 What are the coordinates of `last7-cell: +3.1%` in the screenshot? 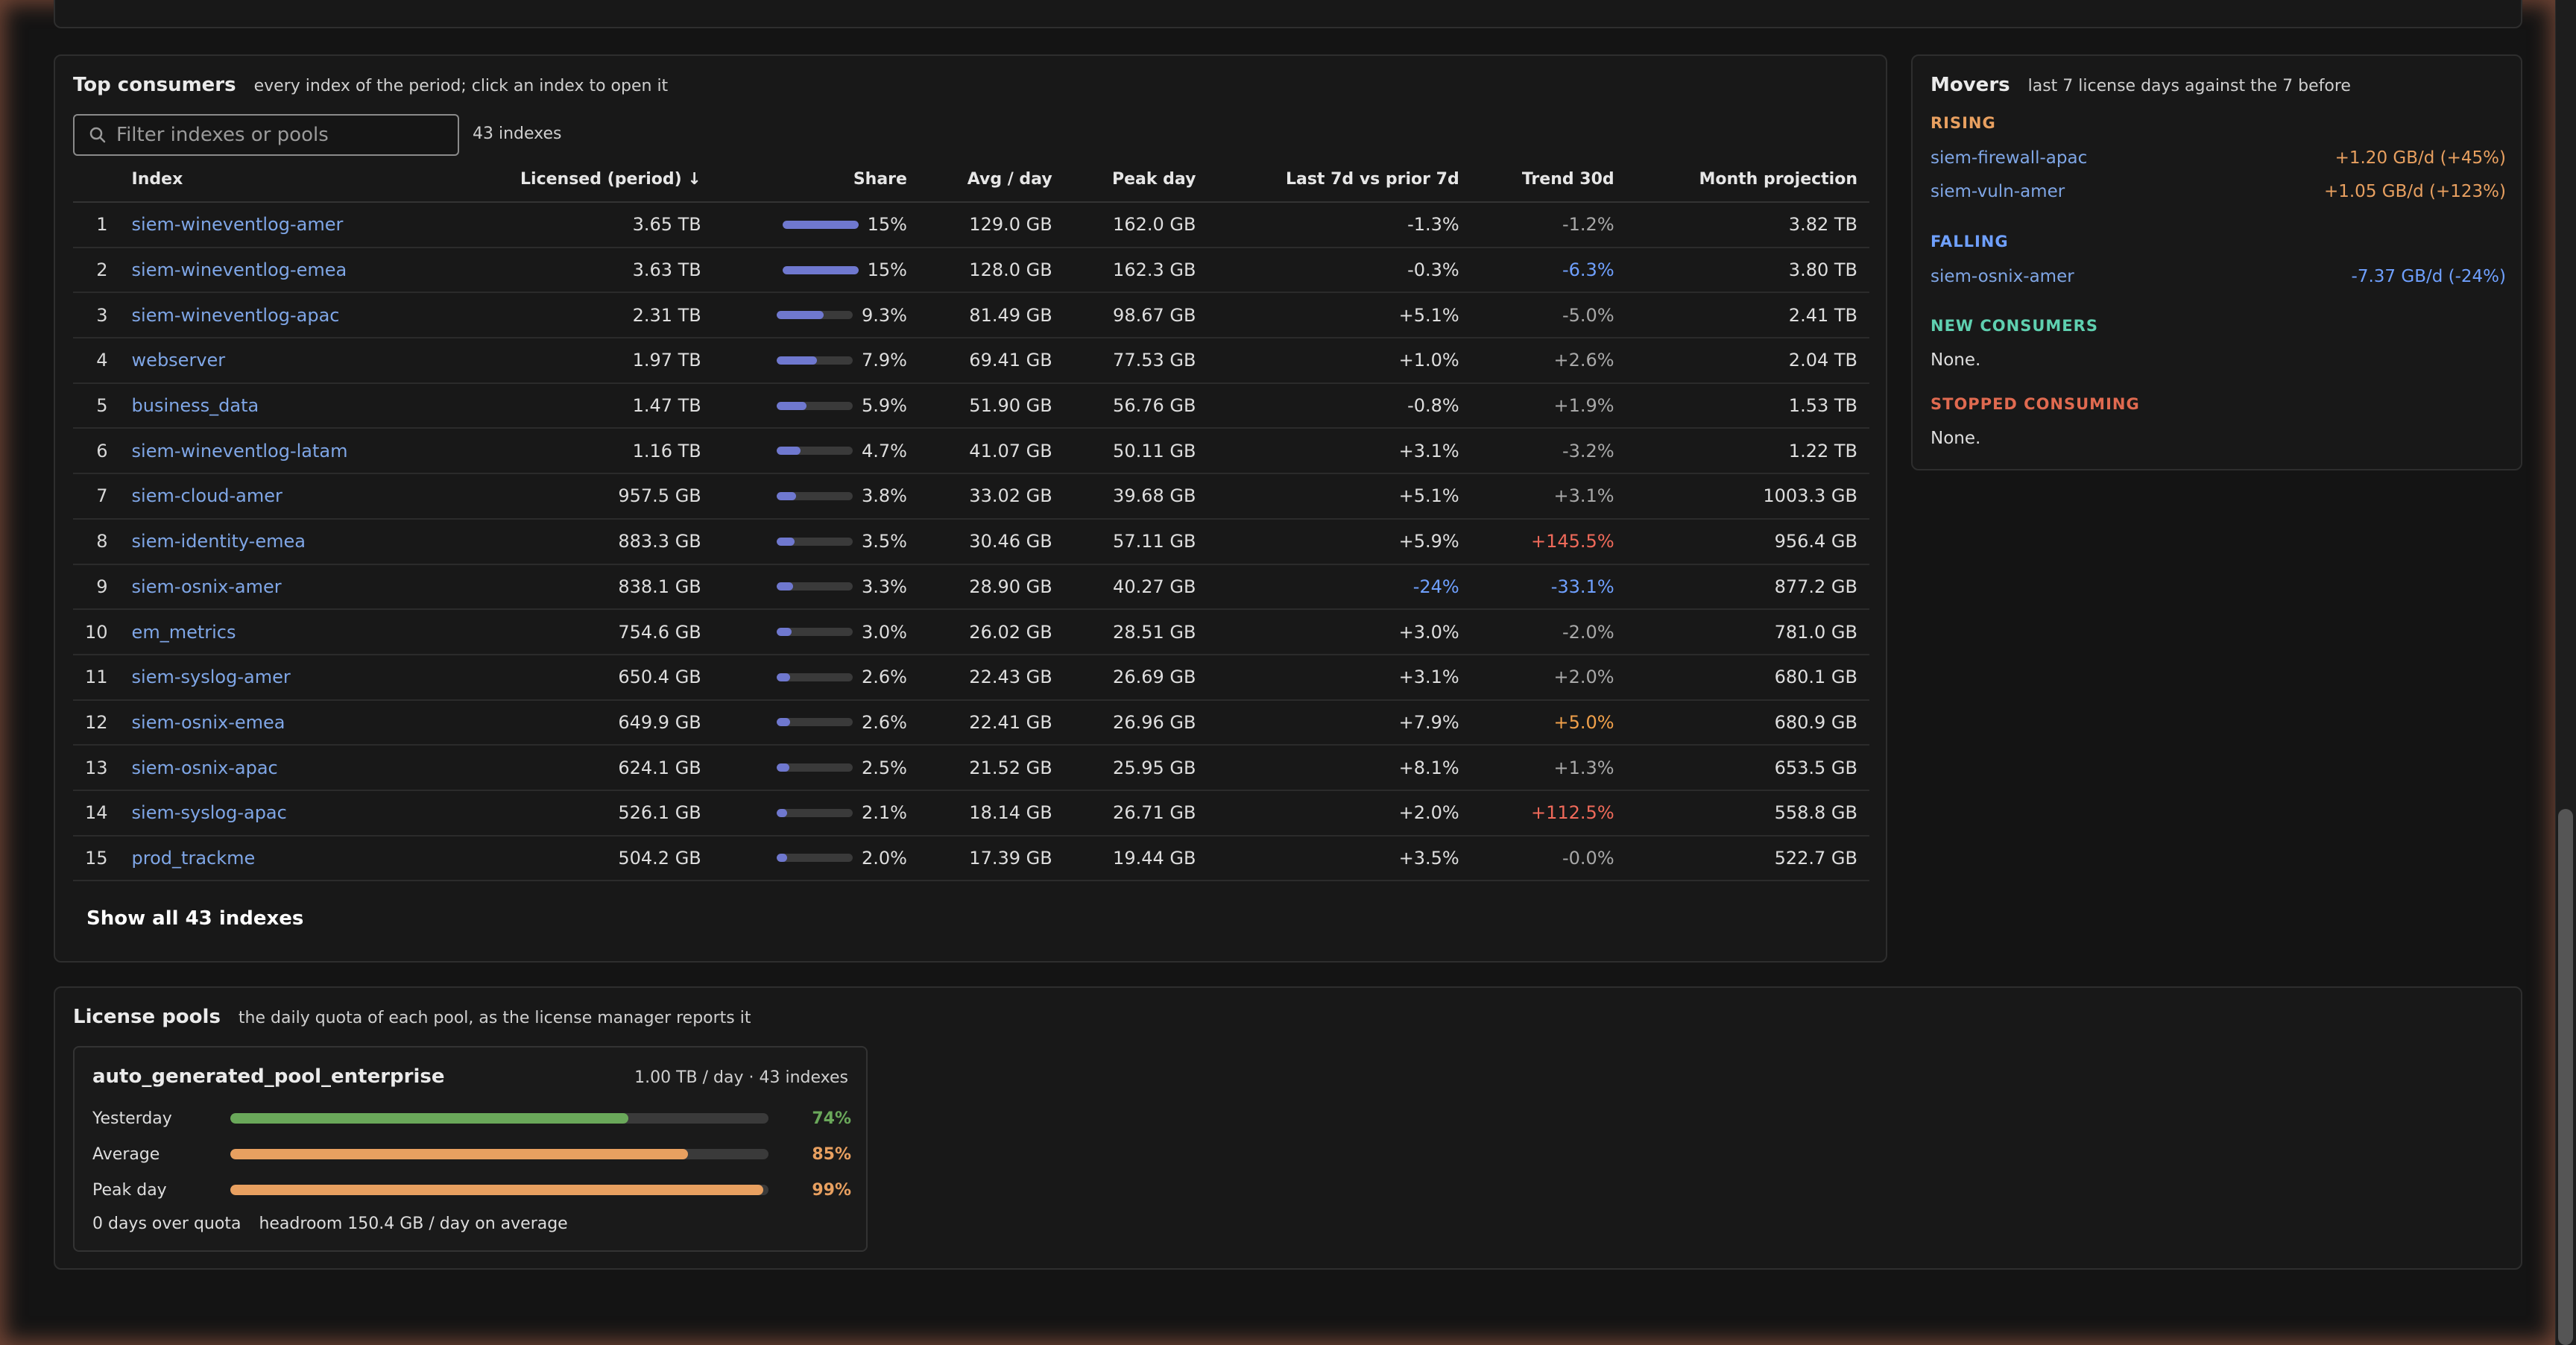 It's located at (1339, 451).